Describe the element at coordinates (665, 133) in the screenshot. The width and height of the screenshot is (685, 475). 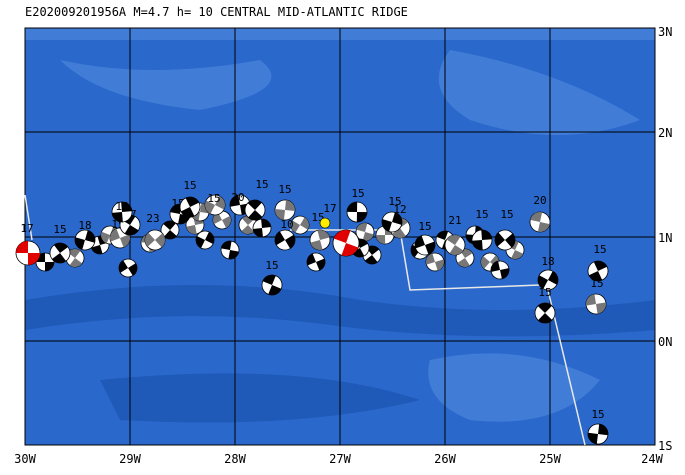
I see `y-label: 2N` at that location.